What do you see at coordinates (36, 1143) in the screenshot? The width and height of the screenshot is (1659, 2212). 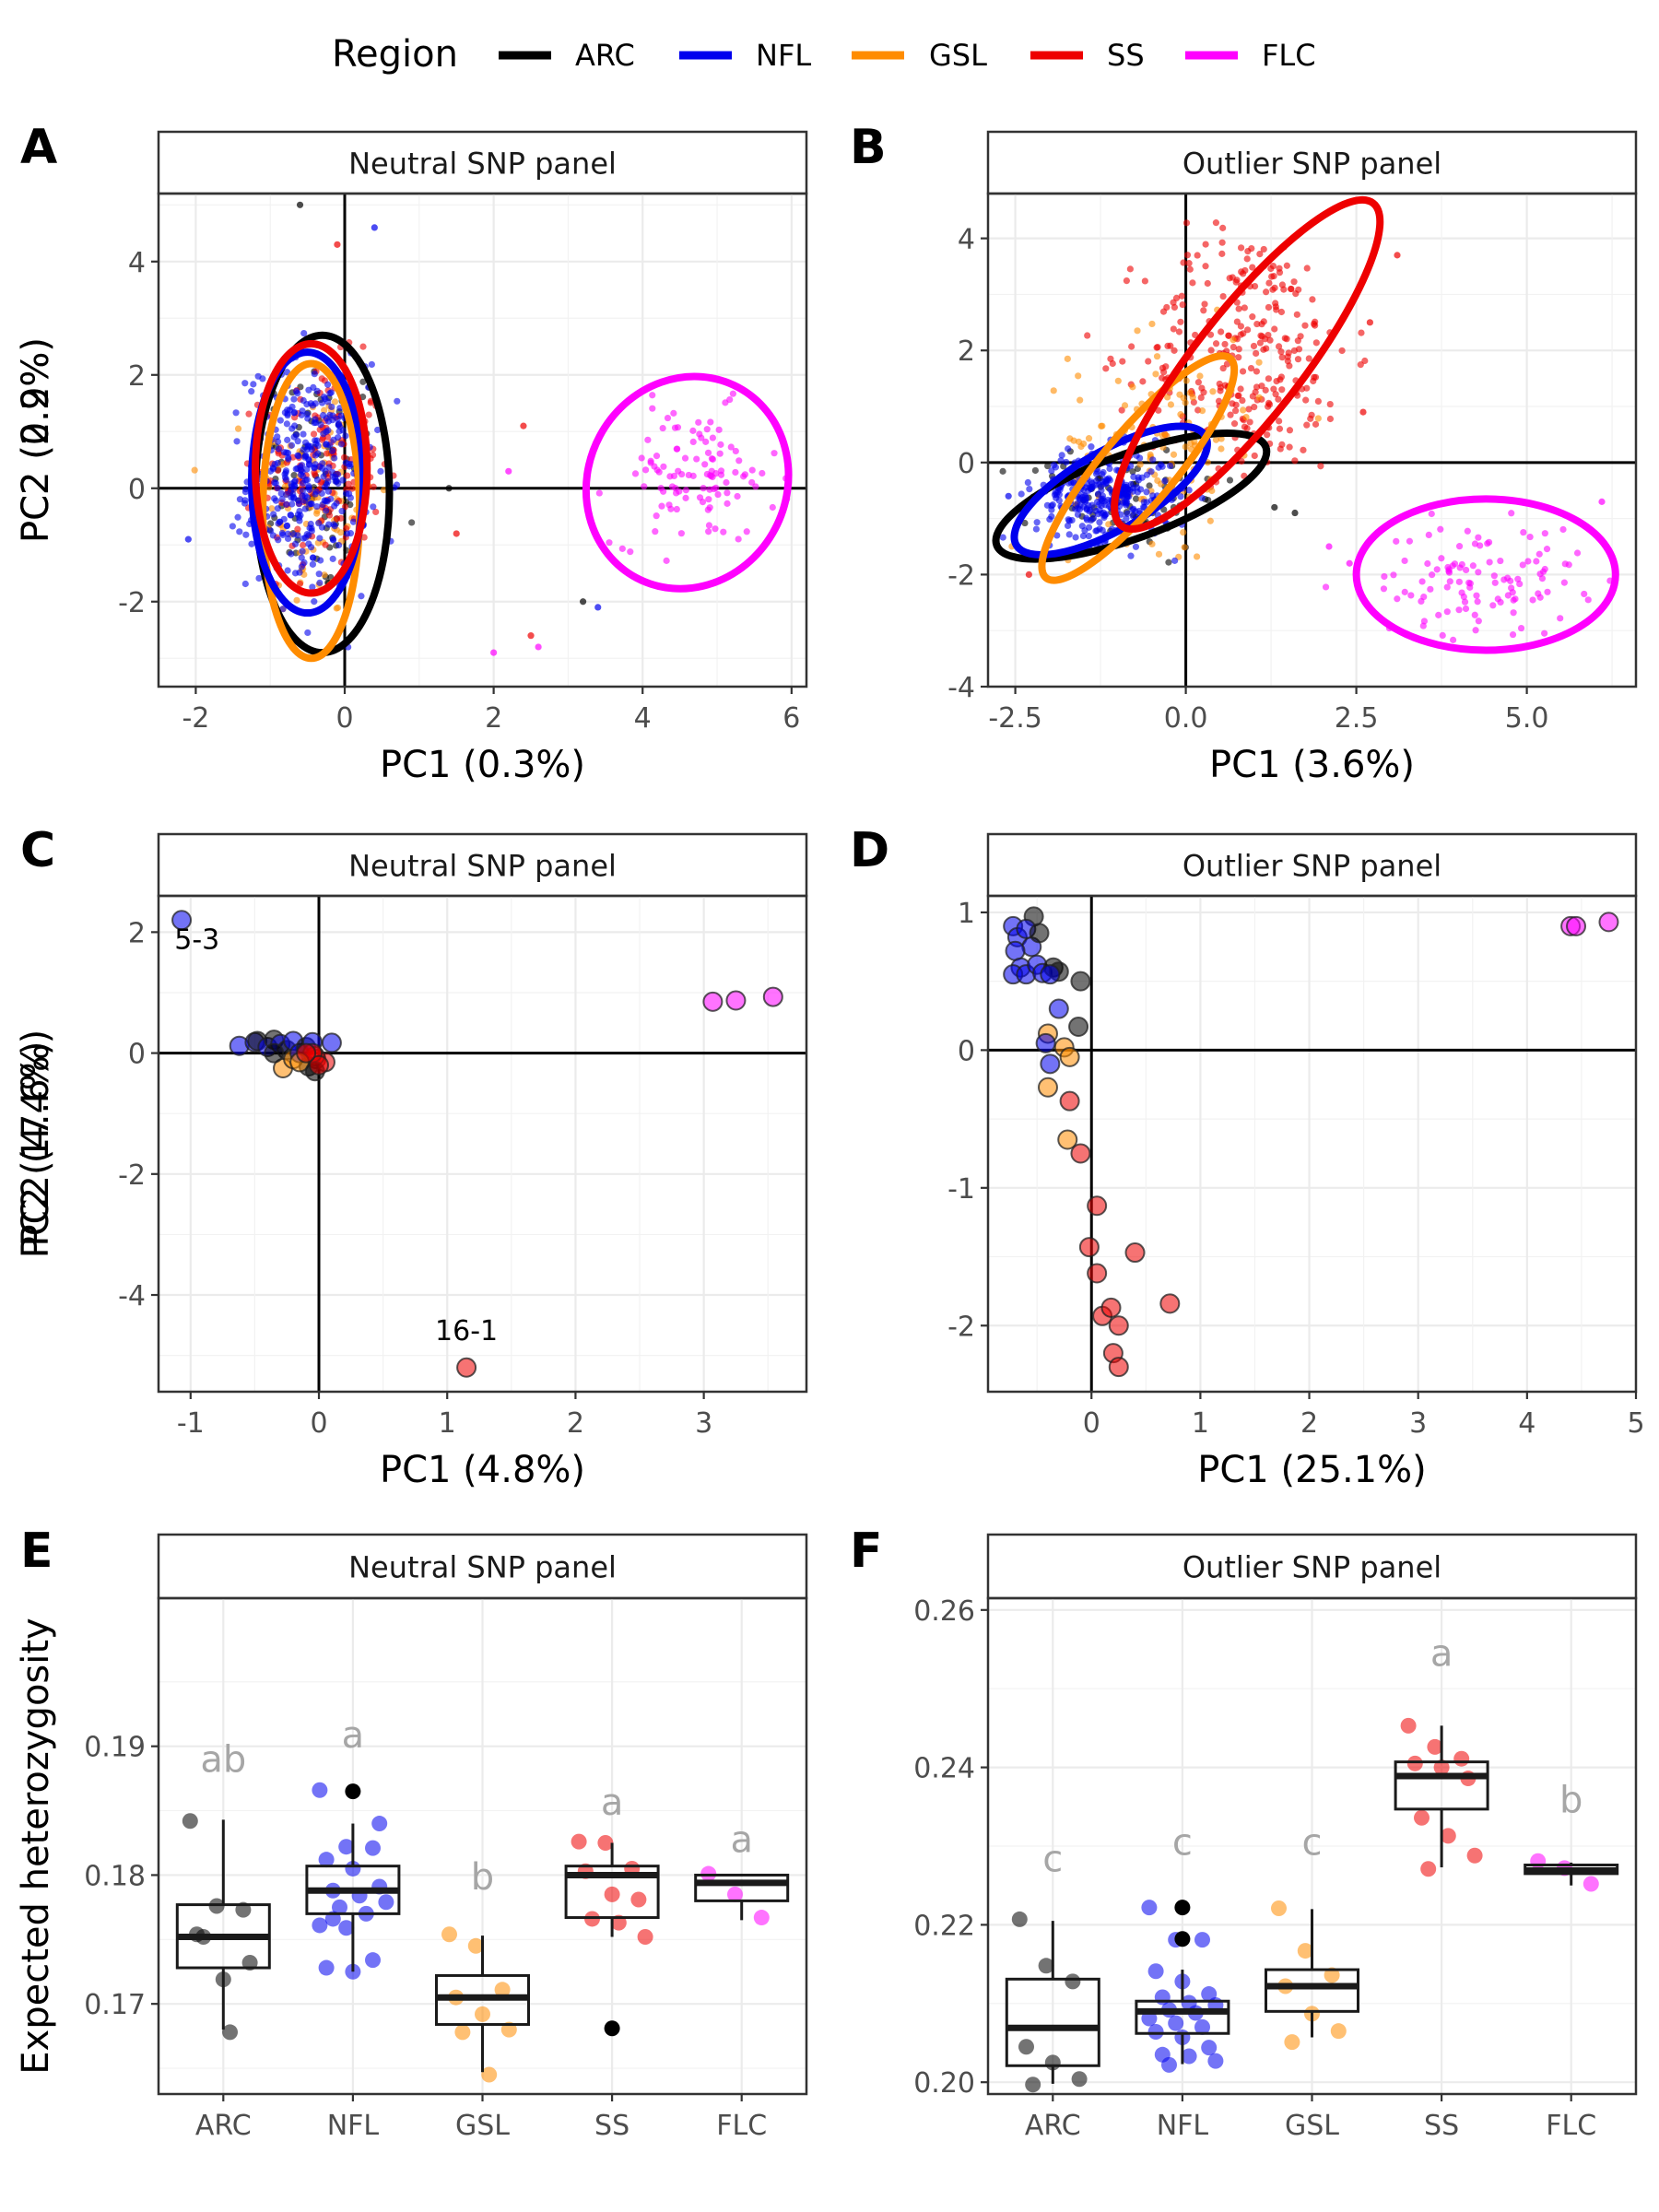 I see `y-axis-title: PC2 (4.4%)` at bounding box center [36, 1143].